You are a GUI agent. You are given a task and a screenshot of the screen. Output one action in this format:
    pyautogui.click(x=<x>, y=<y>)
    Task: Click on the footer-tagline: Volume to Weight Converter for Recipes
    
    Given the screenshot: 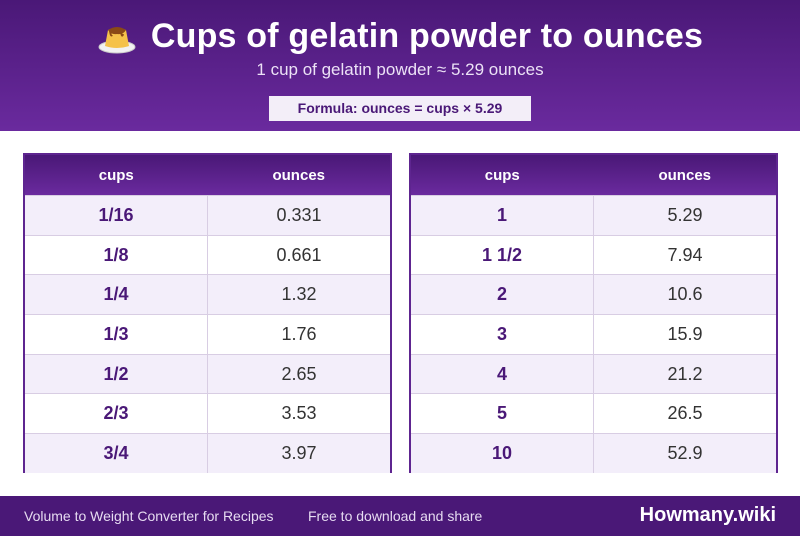 What is the action you would take?
    pyautogui.click(x=149, y=516)
    